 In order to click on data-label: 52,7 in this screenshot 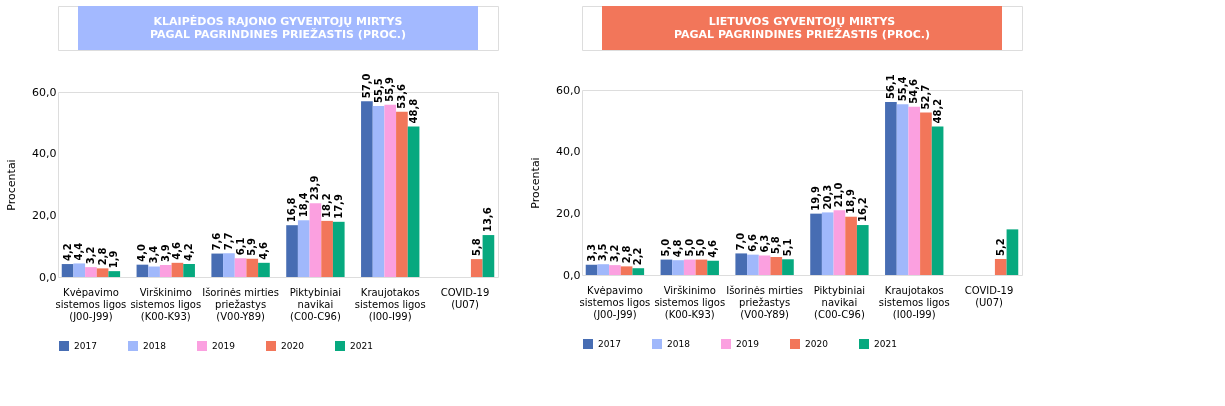, I will do `click(925, 97)`.